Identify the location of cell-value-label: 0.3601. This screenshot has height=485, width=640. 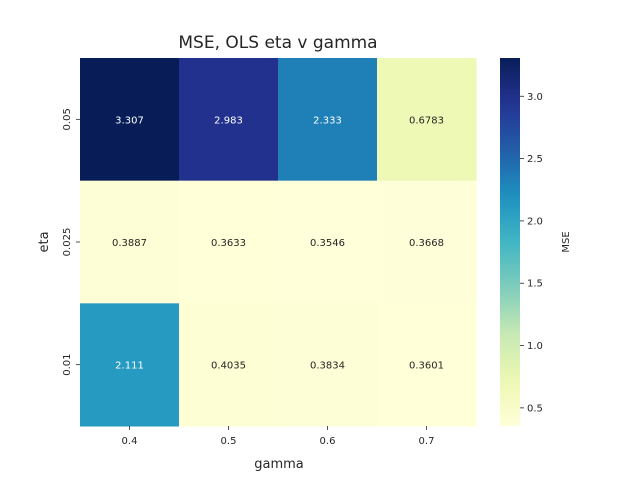
(426, 366).